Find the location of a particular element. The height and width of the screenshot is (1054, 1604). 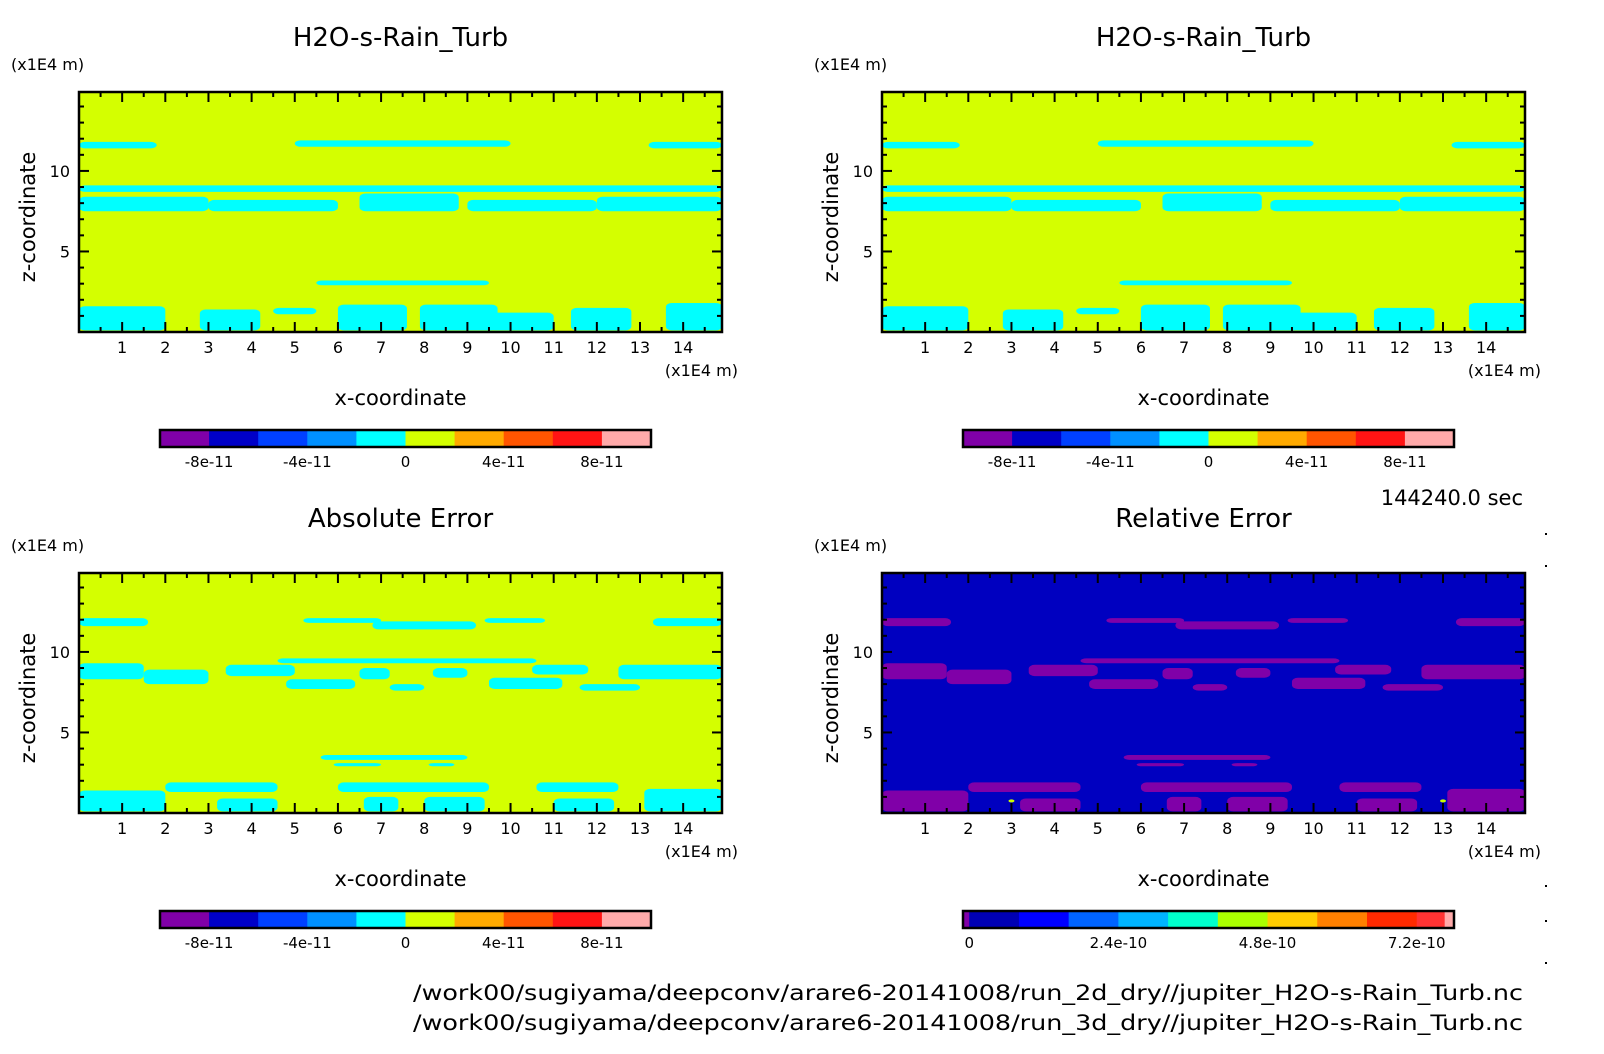

x-tick-label: 12 is located at coordinates (597, 828).